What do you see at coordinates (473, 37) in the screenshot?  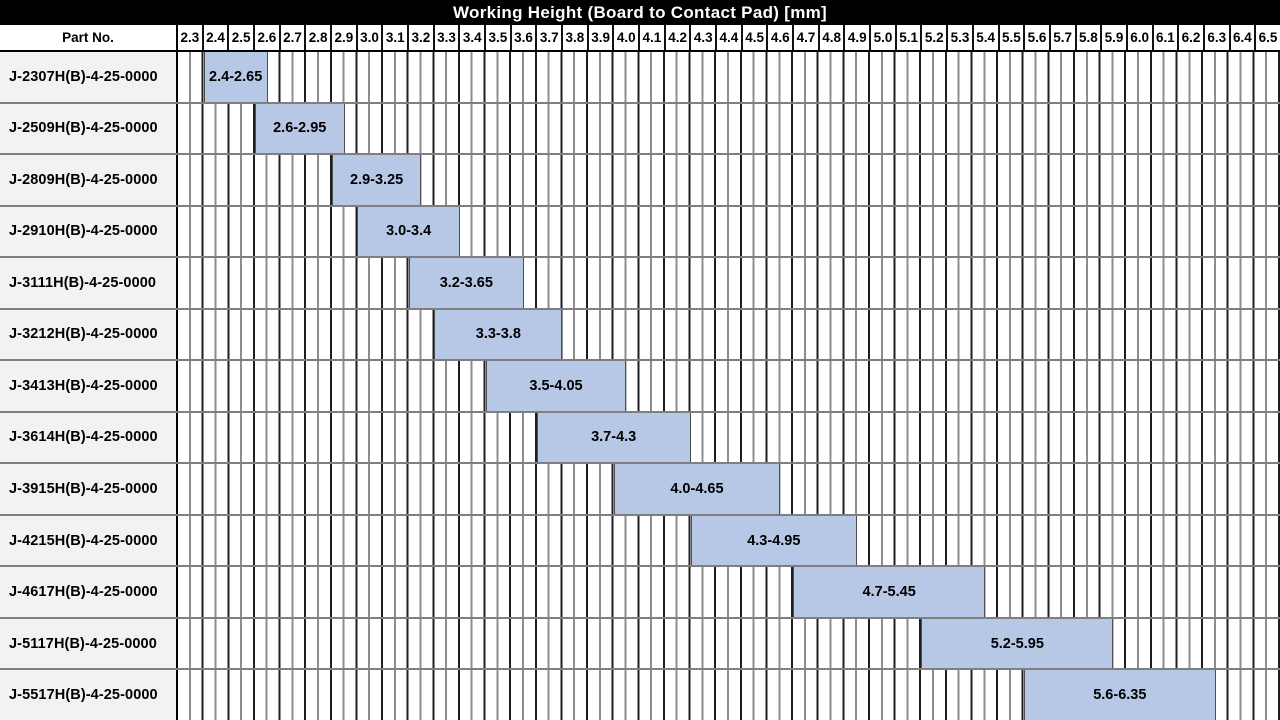 I see `axis-tick-label: 3.4` at bounding box center [473, 37].